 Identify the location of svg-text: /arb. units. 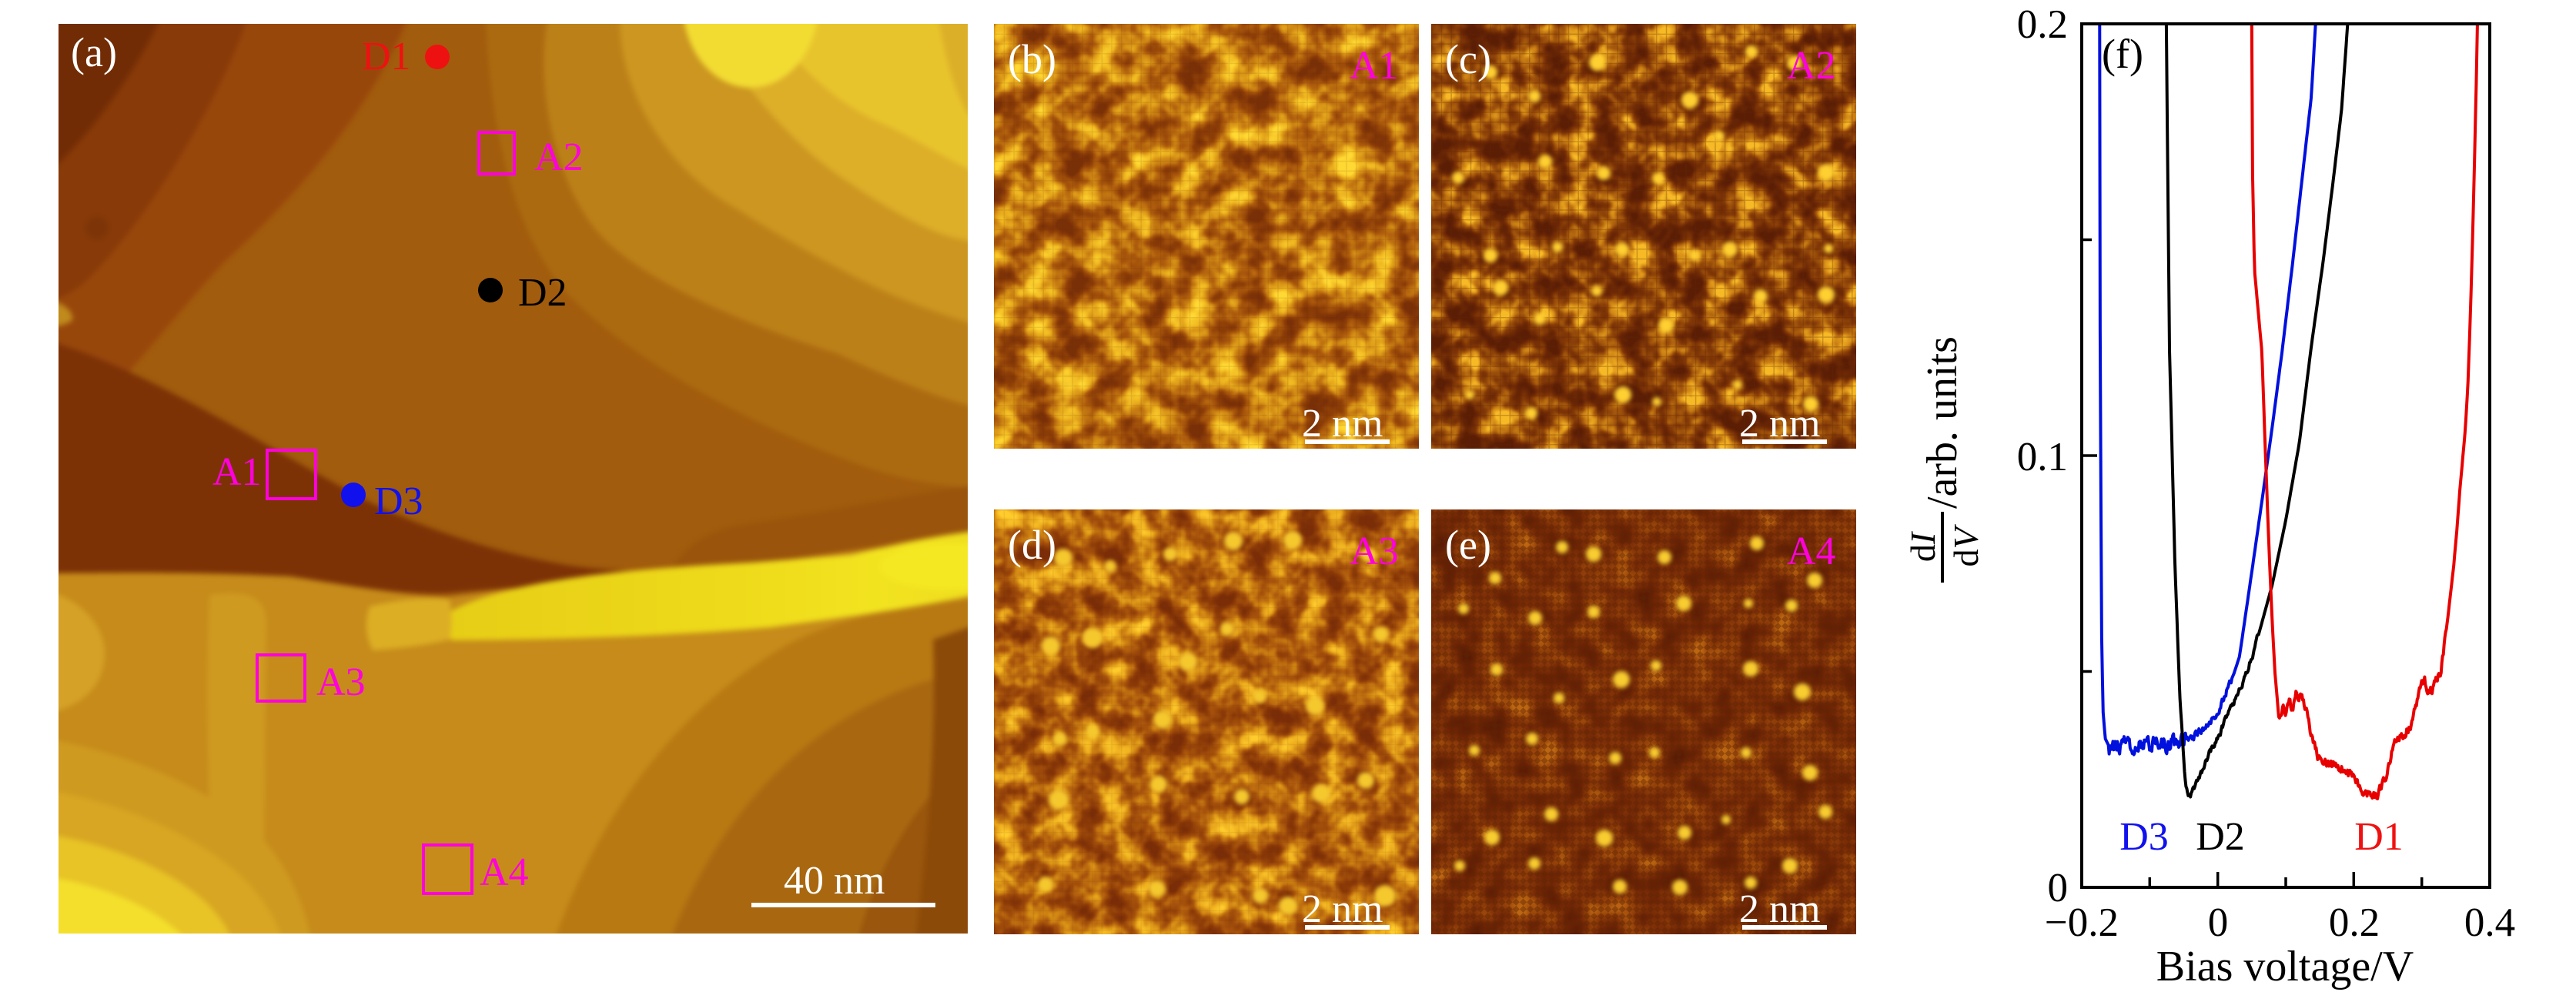
(1943, 422).